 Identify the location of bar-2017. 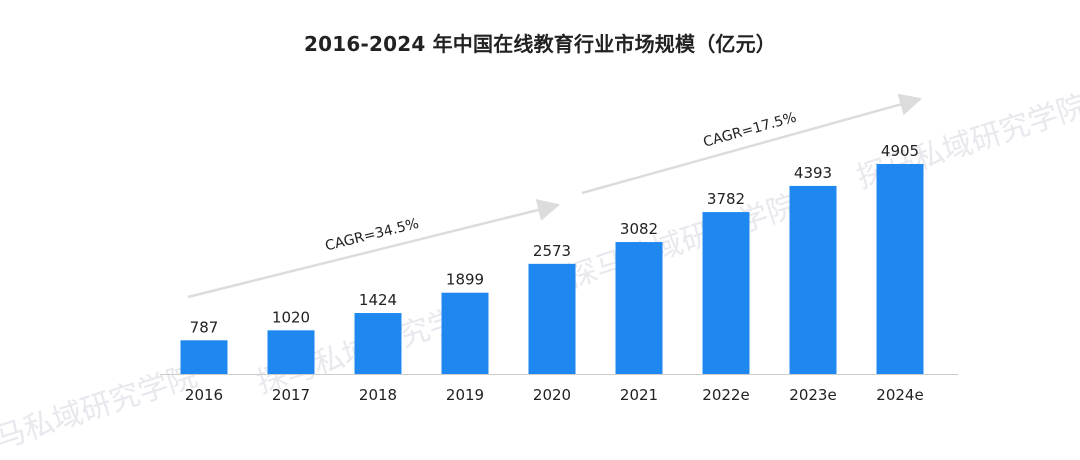
(291, 352).